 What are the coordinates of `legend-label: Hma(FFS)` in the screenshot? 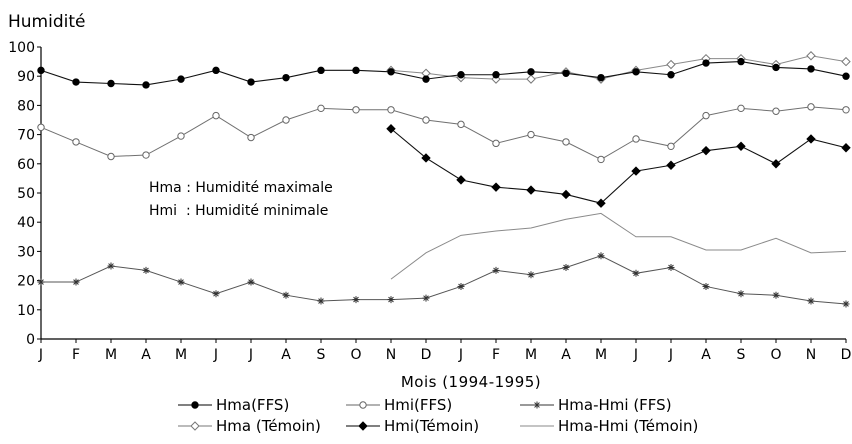 It's located at (252, 405).